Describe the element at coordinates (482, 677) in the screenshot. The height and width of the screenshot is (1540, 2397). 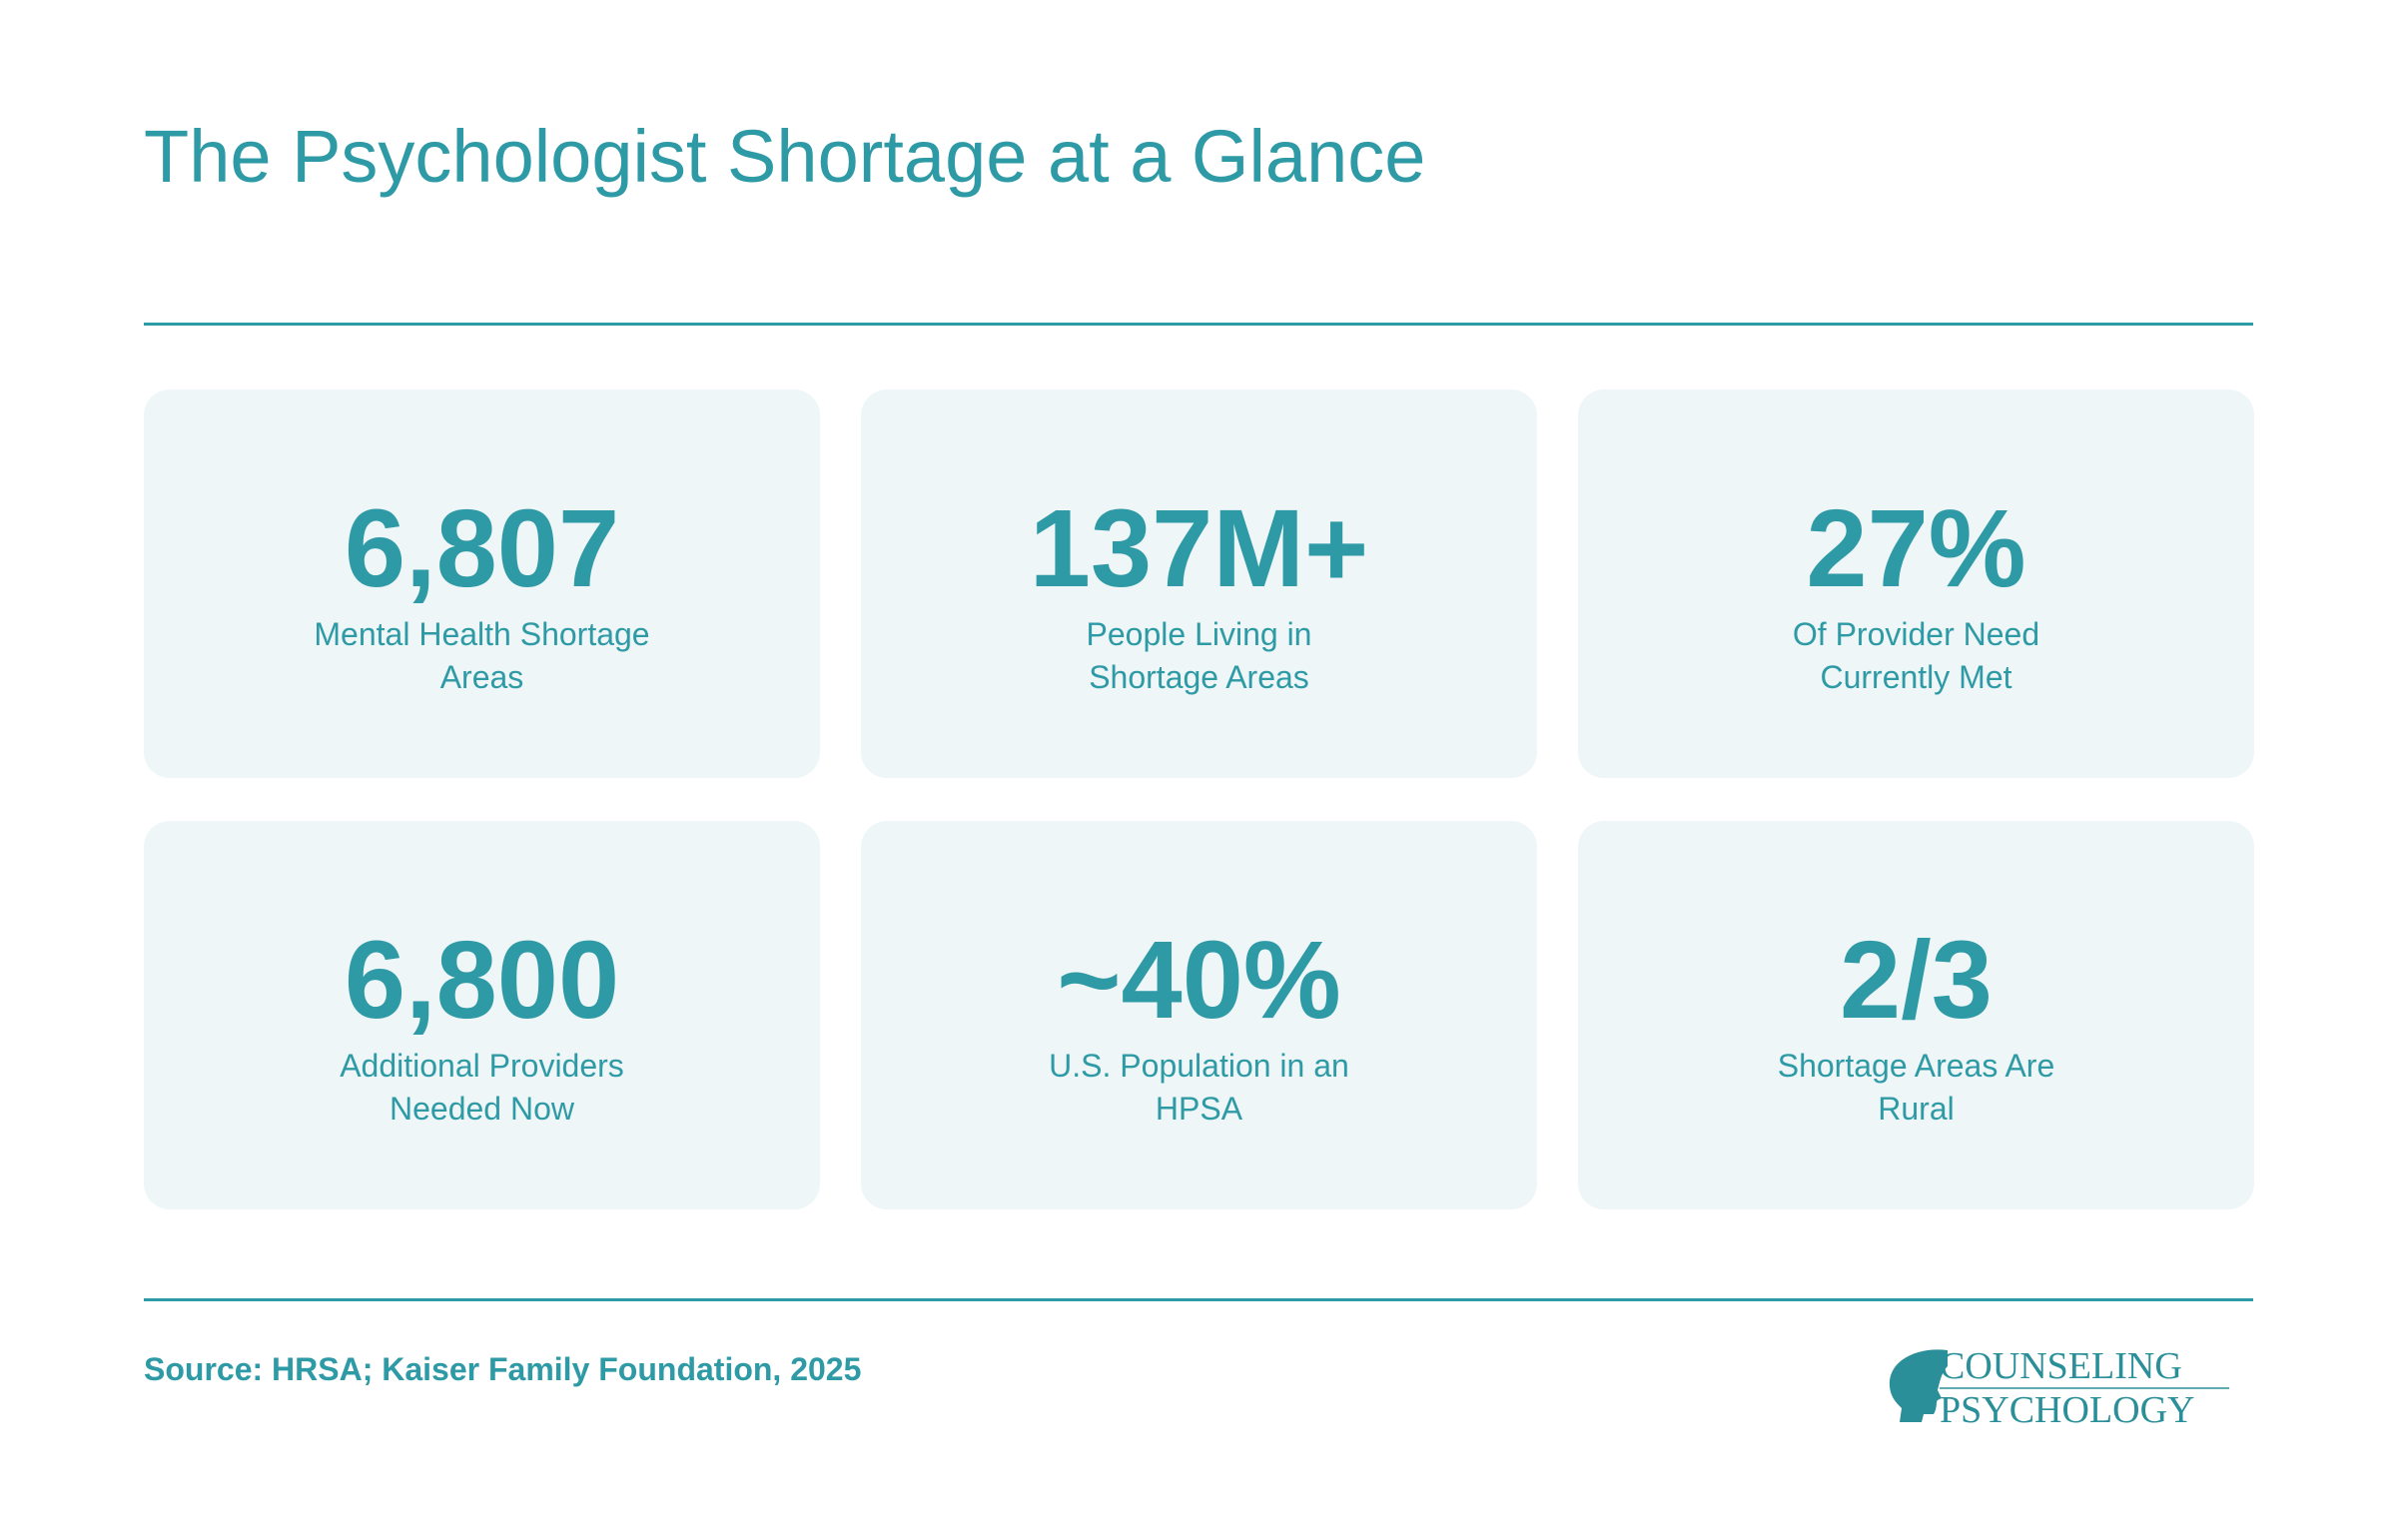
I see `stat-label: Areas` at that location.